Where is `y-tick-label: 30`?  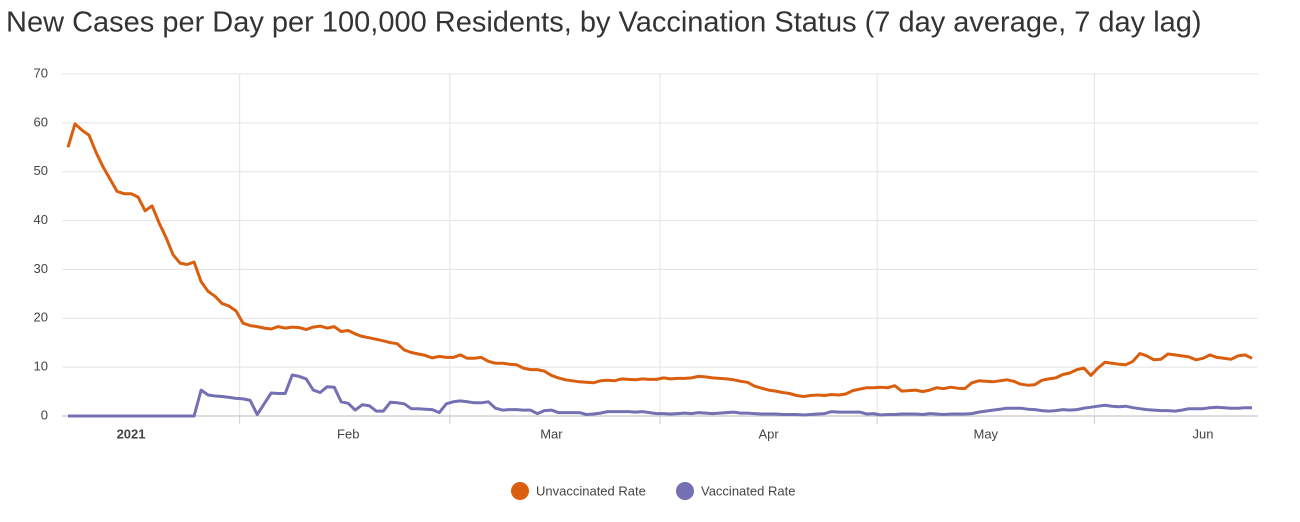
y-tick-label: 30 is located at coordinates (41, 268).